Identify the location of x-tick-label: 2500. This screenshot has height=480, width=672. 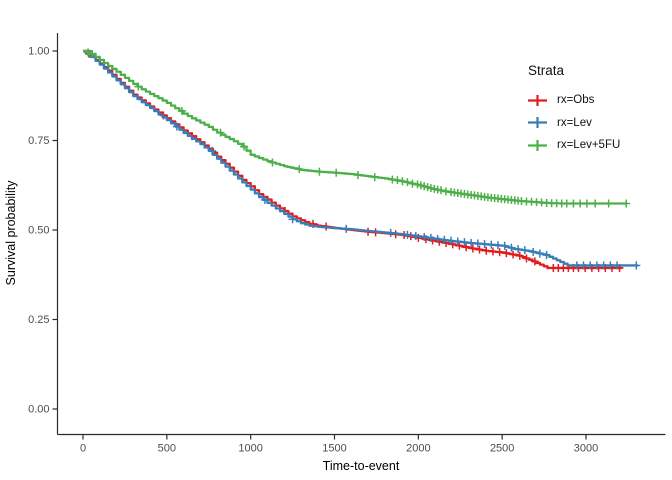
(502, 449).